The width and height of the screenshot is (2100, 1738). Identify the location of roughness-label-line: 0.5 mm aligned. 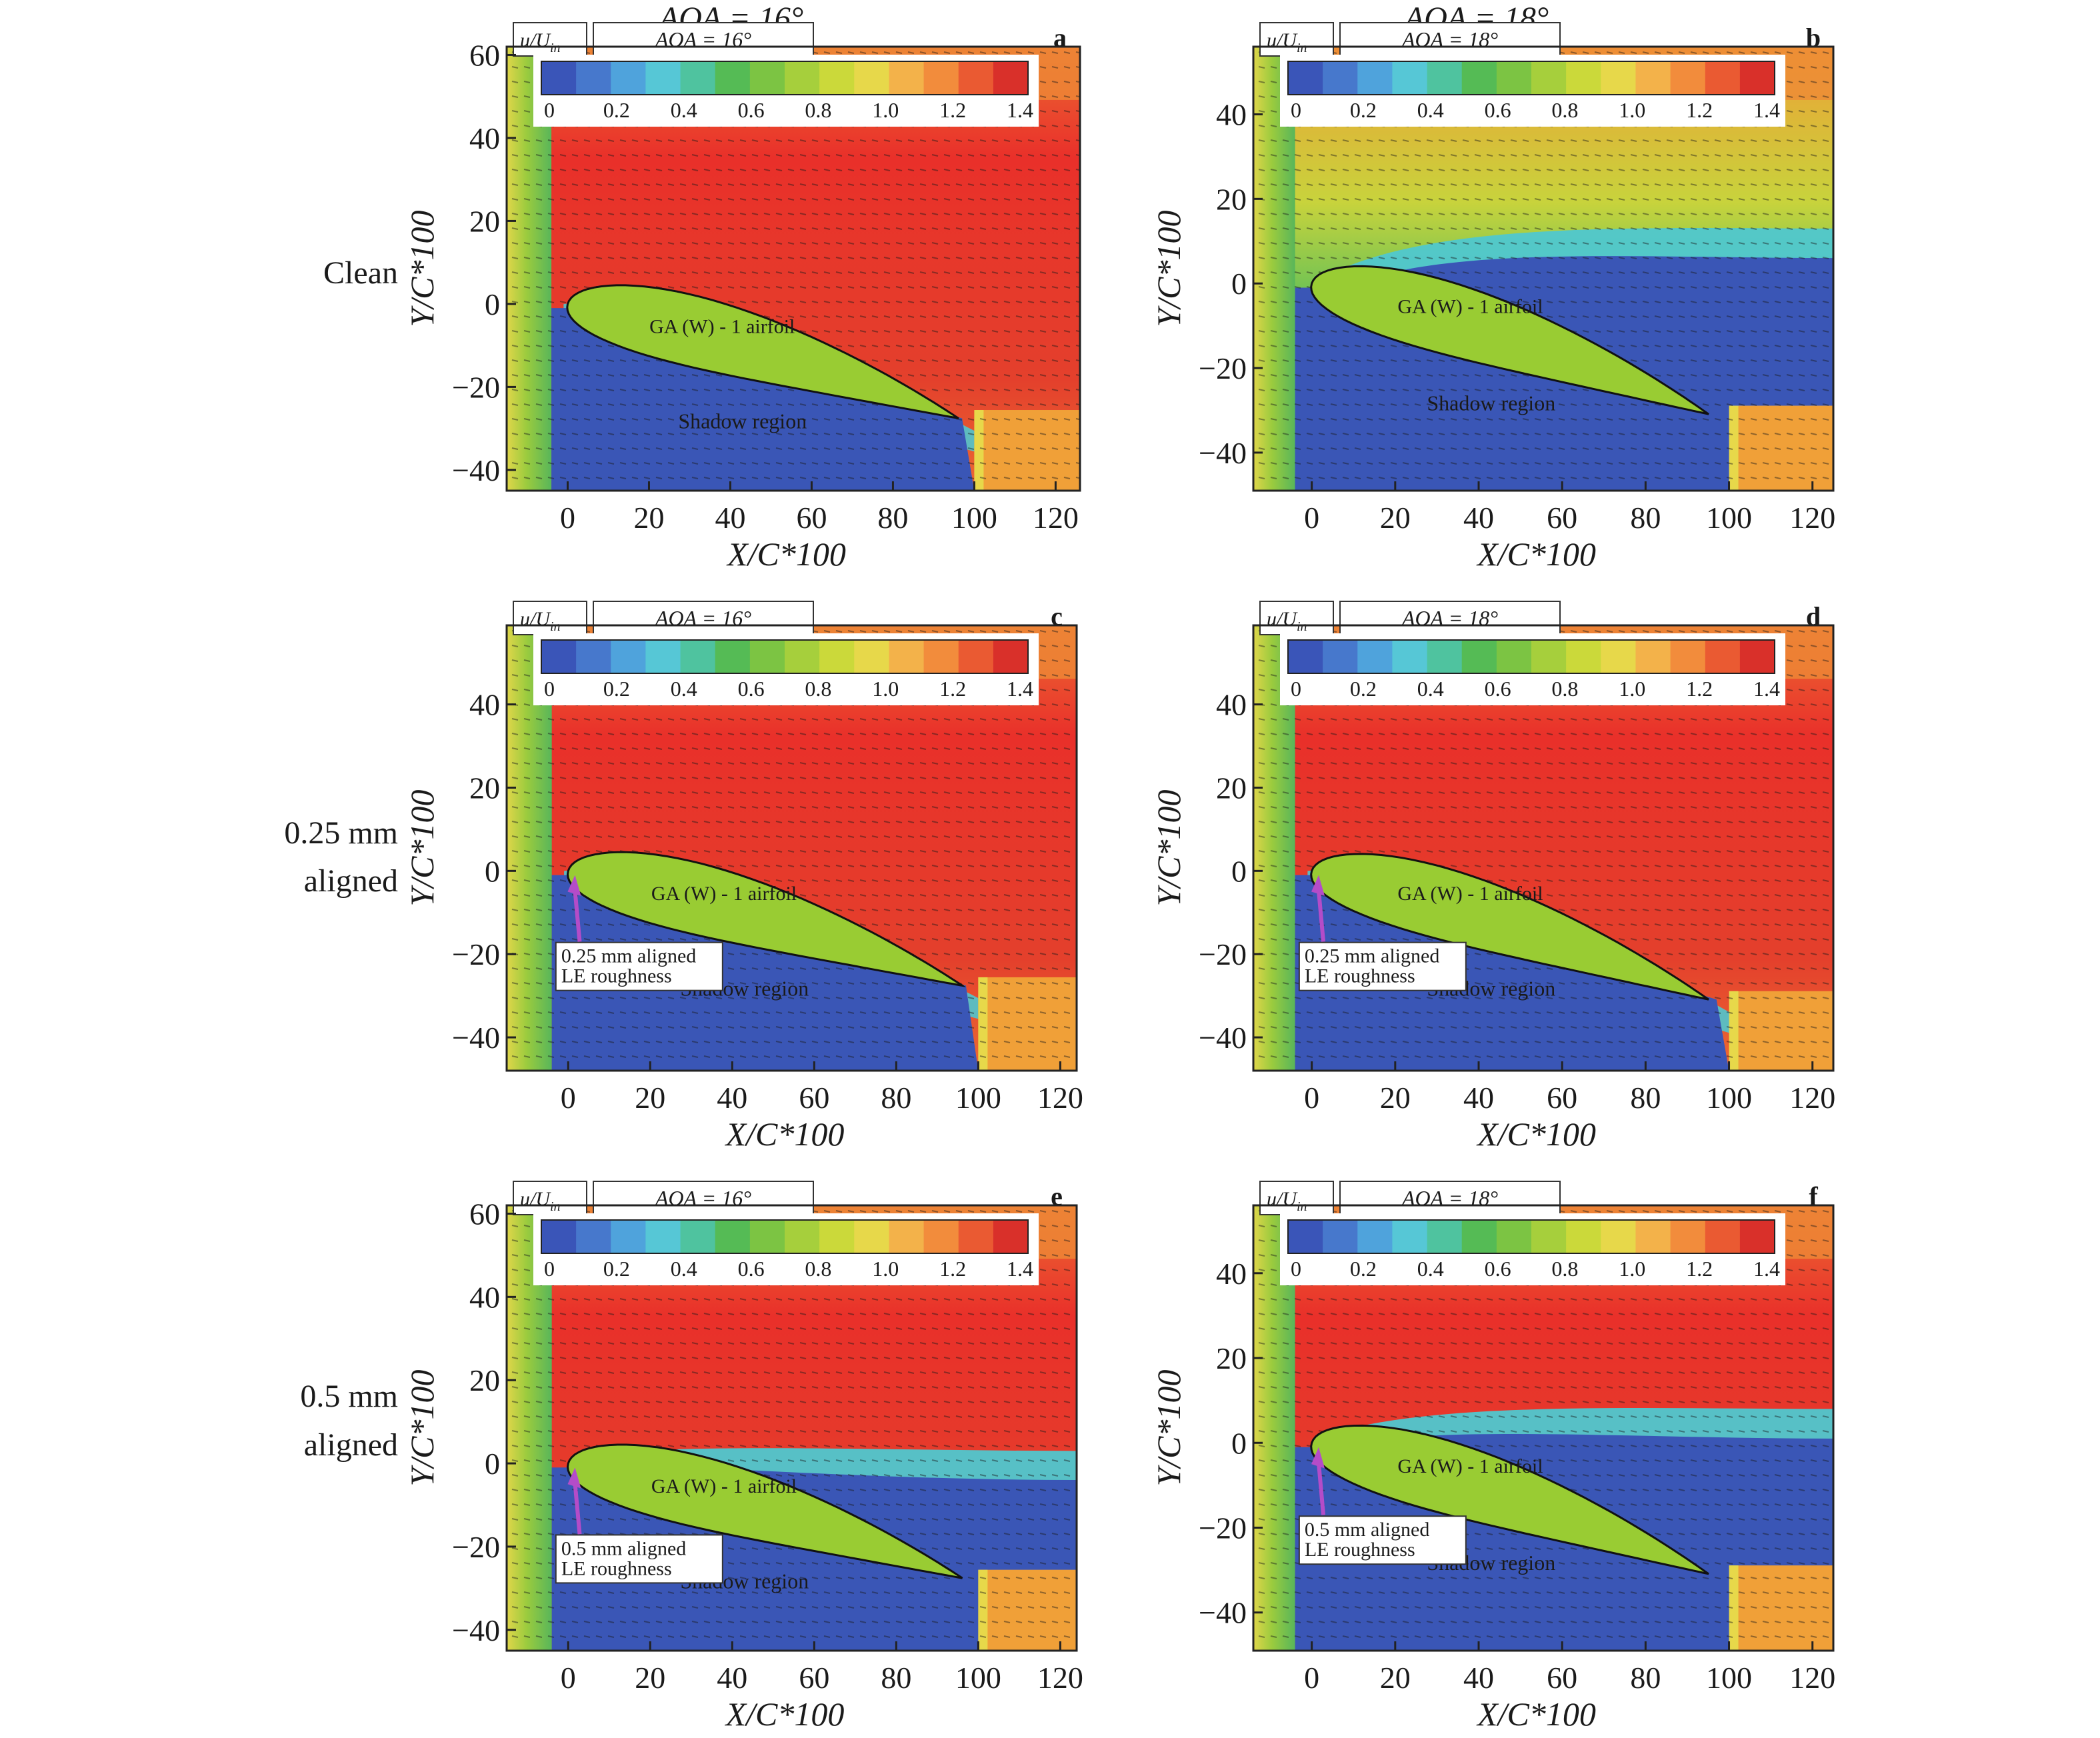
(623, 1548).